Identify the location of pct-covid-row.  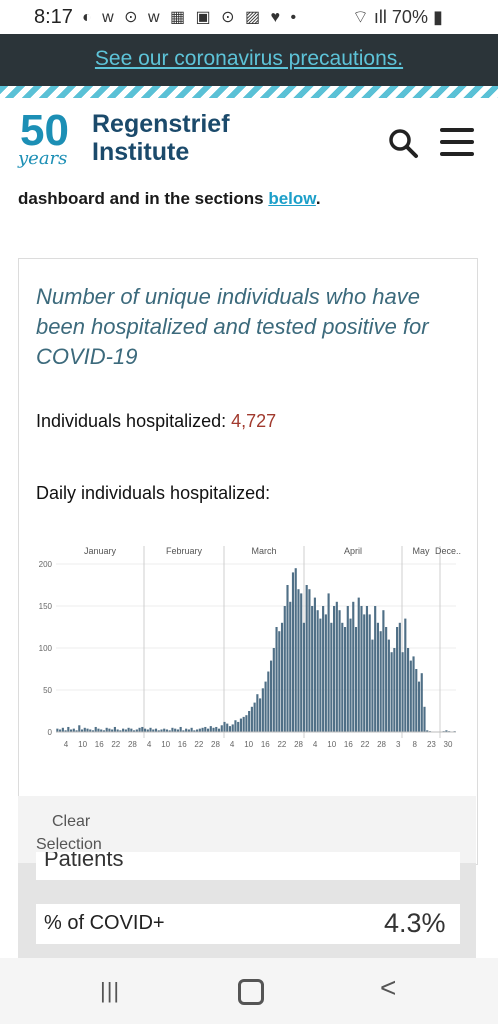
(248, 924).